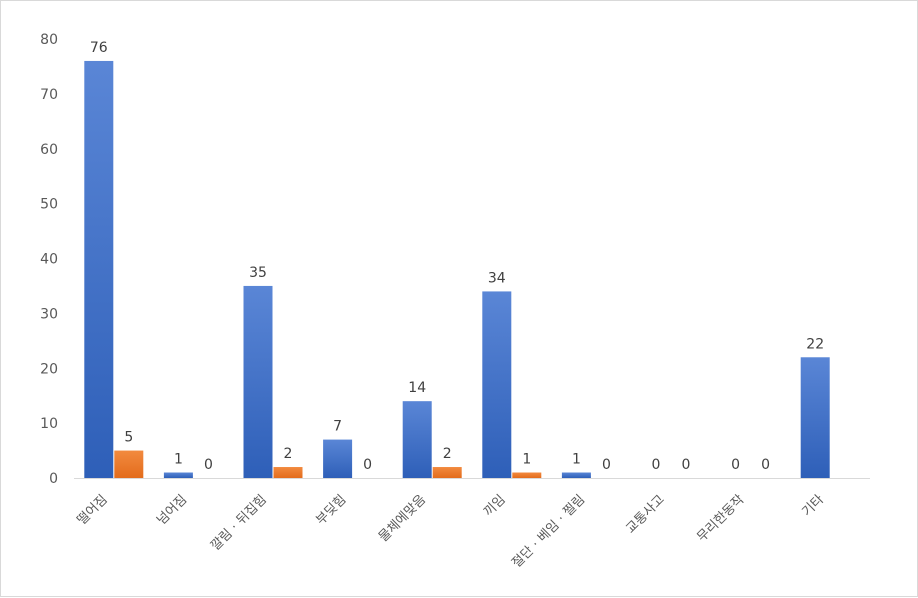 This screenshot has height=598, width=918. I want to click on y-tick-label: 70, so click(49, 95).